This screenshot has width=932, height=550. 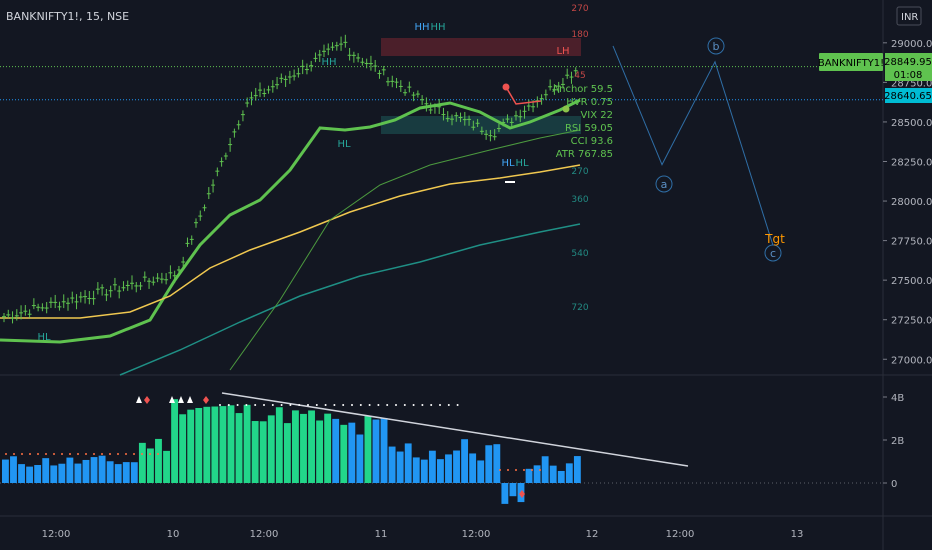 What do you see at coordinates (664, 184) in the screenshot?
I see `wave-marker-a` at bounding box center [664, 184].